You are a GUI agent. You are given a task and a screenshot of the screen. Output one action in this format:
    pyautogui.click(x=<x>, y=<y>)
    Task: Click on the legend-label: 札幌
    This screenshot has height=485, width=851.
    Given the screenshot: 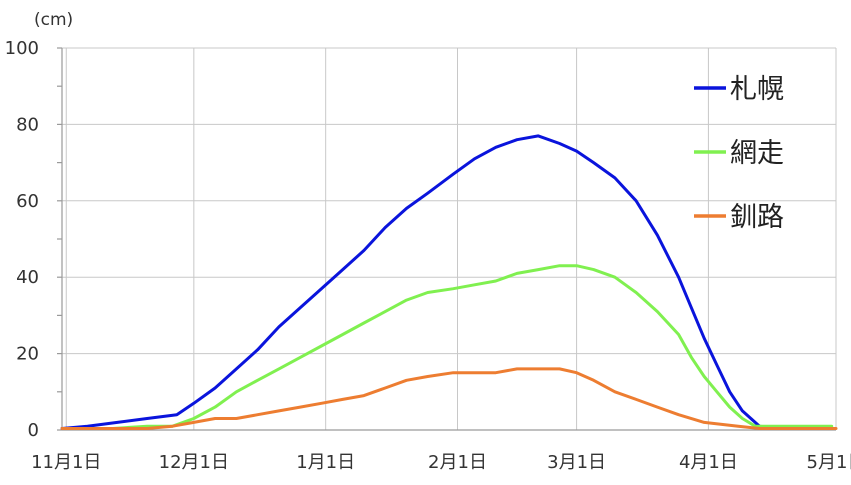 What is the action you would take?
    pyautogui.click(x=757, y=89)
    